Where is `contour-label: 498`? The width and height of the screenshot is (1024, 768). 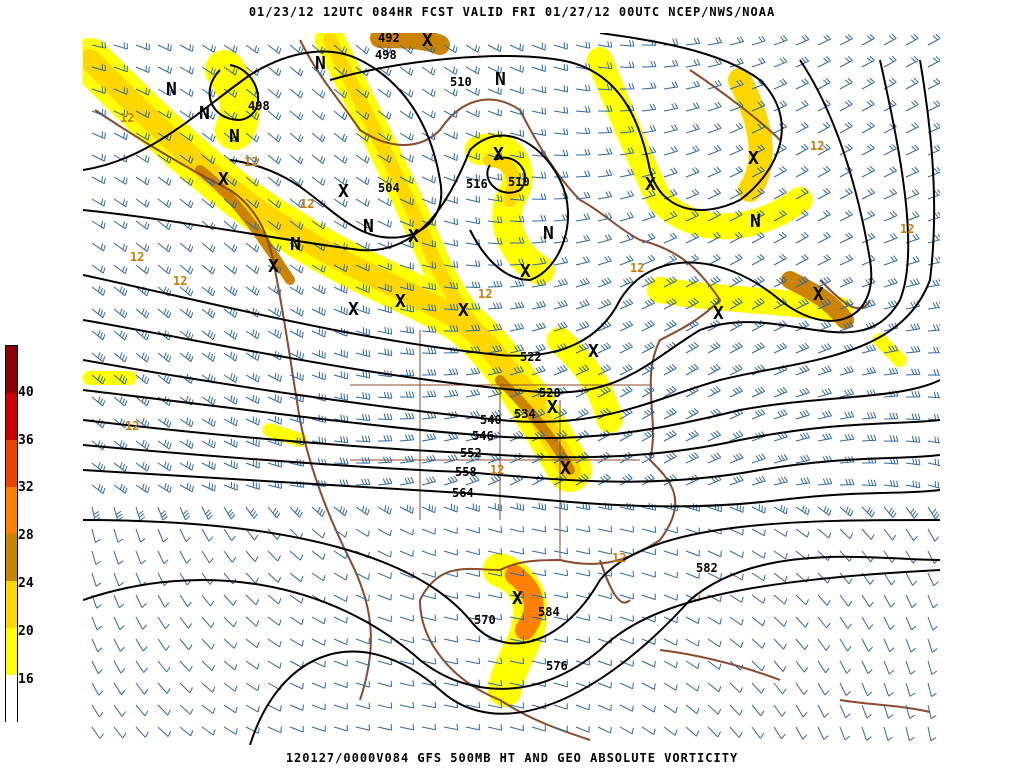
contour-label: 498 is located at coordinates (259, 106).